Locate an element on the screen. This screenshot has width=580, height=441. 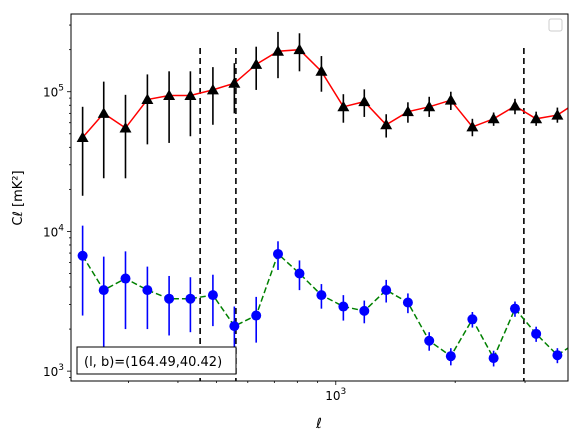
y-tick-label: 10⁴ is located at coordinates (53, 231).